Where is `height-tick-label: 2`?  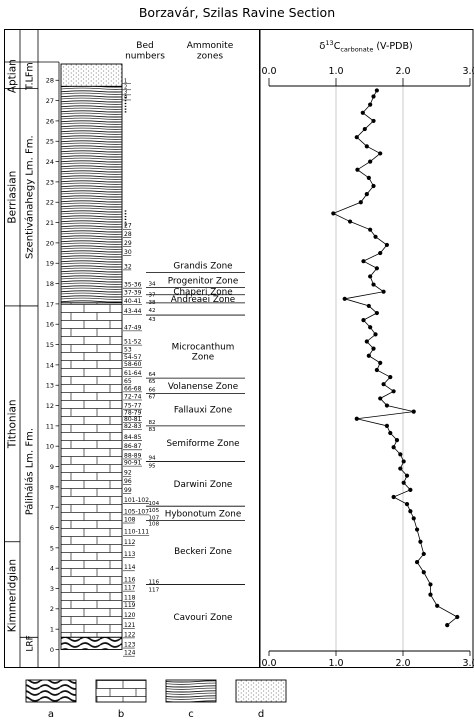
height-tick-label: 2 is located at coordinates (52, 609).